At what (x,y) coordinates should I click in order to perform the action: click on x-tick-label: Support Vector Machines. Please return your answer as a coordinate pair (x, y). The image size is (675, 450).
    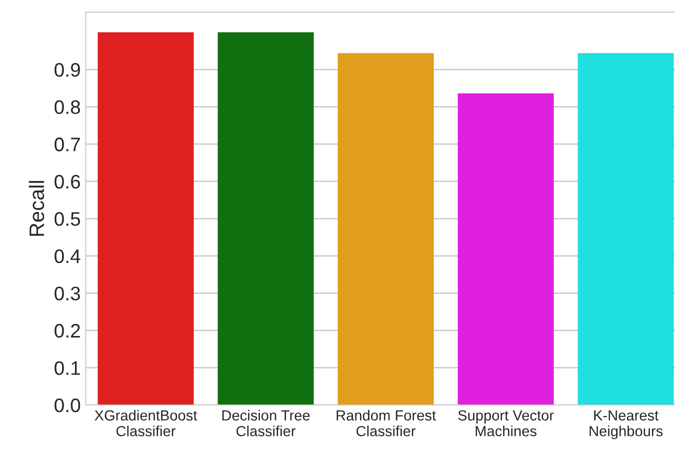
    Looking at the image, I should click on (506, 423).